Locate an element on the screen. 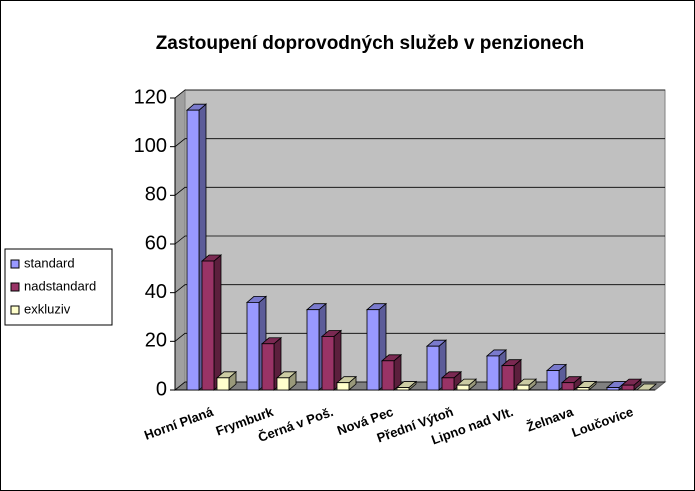 Image resolution: width=695 pixels, height=491 pixels. legend: standard nadstandard exkluziv is located at coordinates (58, 287).